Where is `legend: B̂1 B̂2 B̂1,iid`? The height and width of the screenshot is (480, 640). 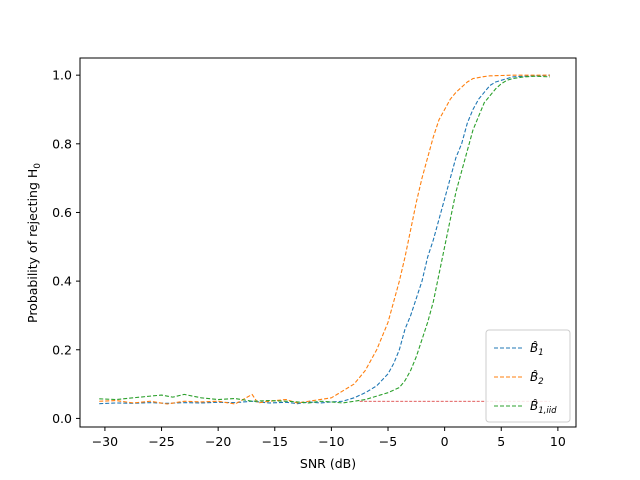 legend: B̂1 B̂2 B̂1,iid is located at coordinates (528, 376).